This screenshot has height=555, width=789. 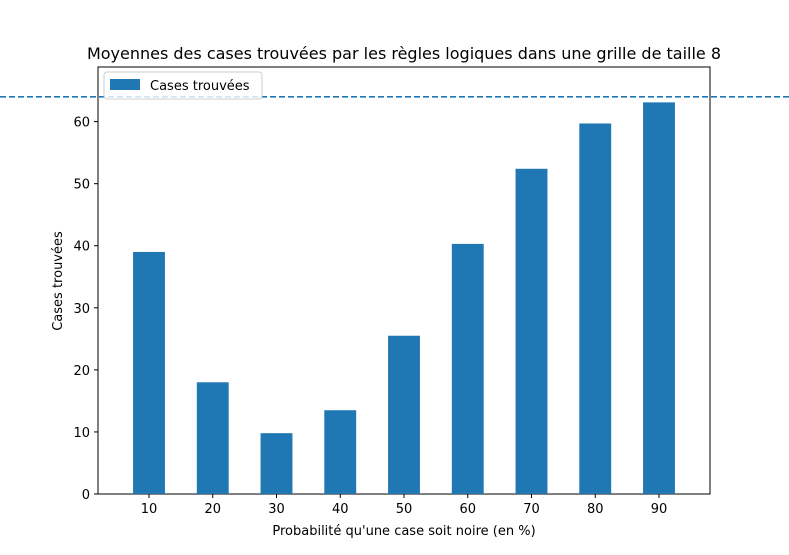 What do you see at coordinates (81, 309) in the screenshot?
I see `y-tick-label-30: 30` at bounding box center [81, 309].